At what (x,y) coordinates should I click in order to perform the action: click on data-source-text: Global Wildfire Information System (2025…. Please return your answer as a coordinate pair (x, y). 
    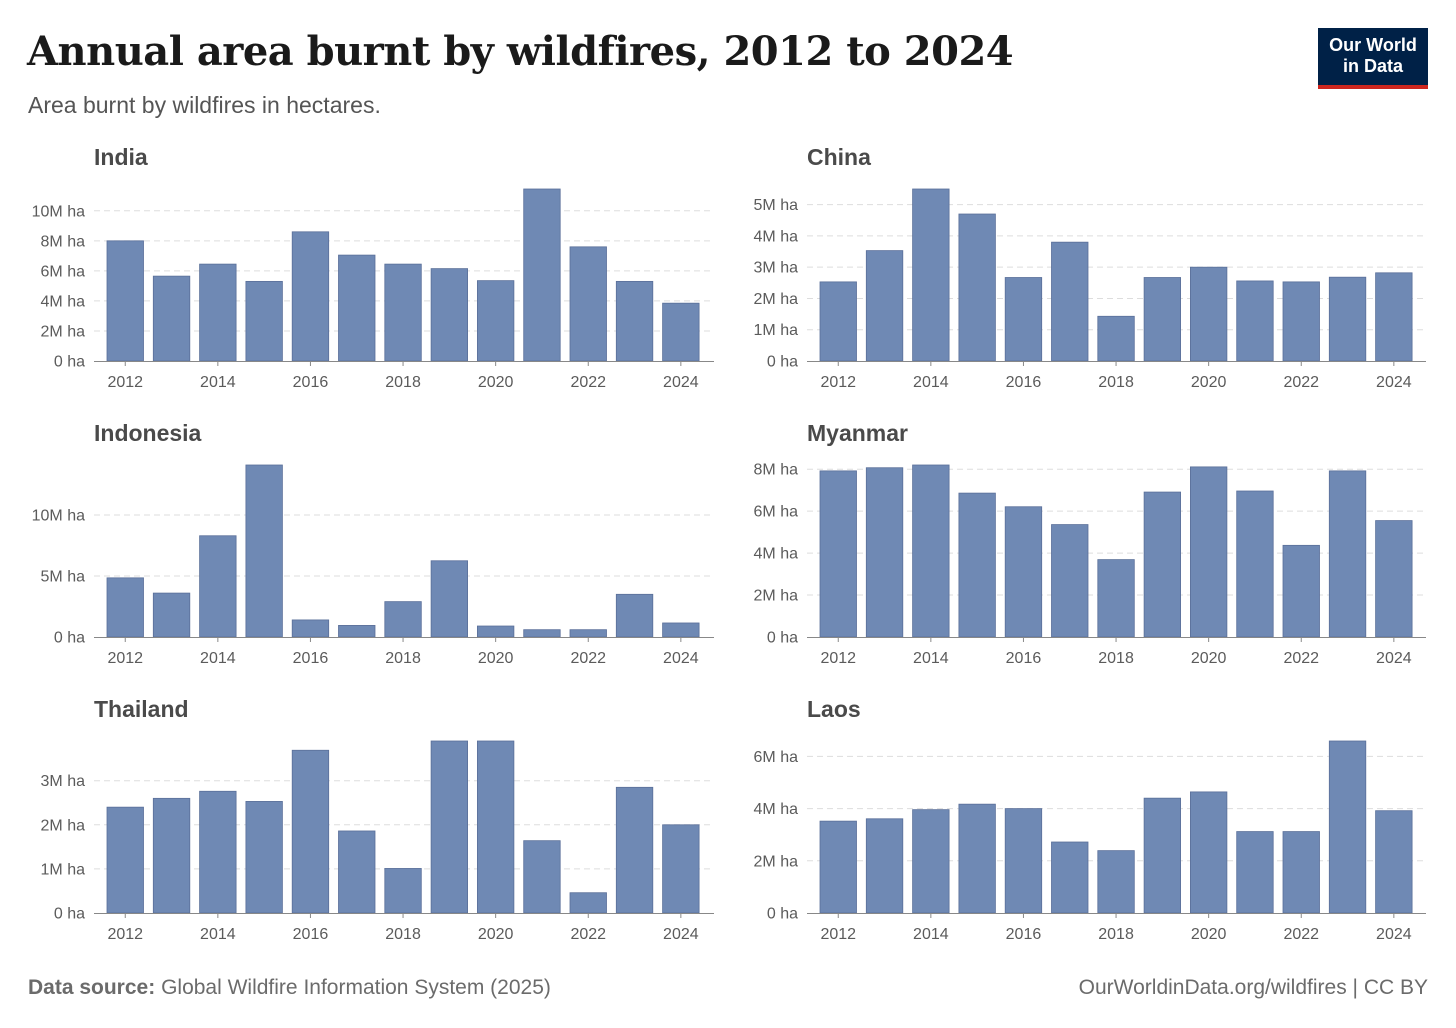
    Looking at the image, I should click on (356, 987).